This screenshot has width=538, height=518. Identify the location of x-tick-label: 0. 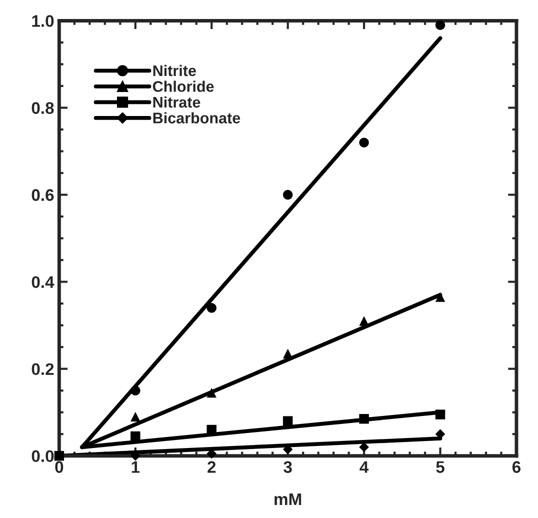
(59, 467).